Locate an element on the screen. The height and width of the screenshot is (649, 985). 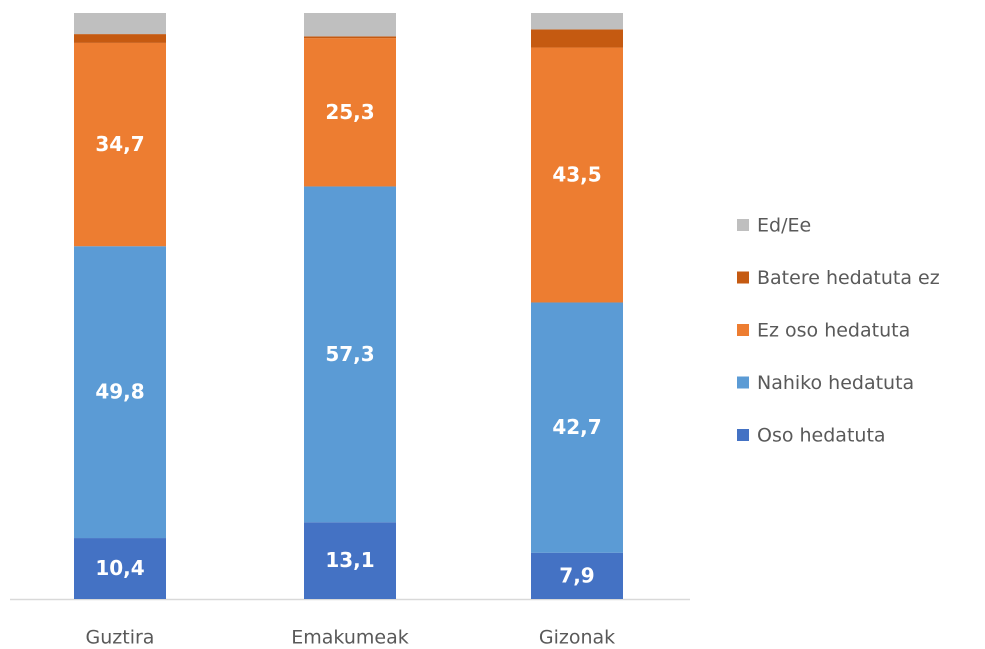
data-label: 57,3 is located at coordinates (349, 354).